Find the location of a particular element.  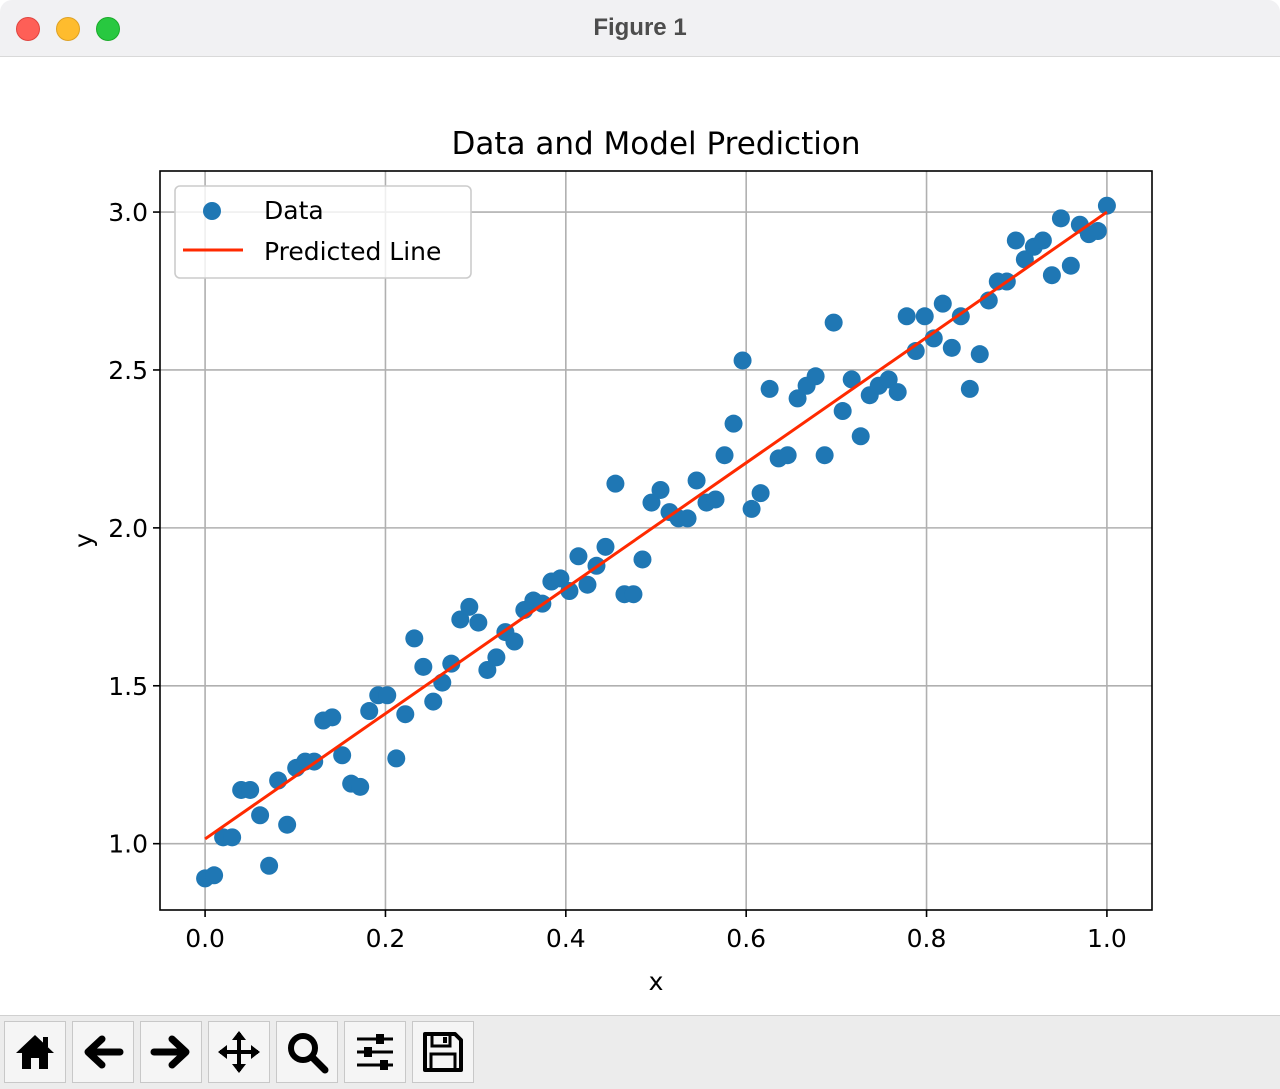

y-tick-label: 2.5 is located at coordinates (128, 370).